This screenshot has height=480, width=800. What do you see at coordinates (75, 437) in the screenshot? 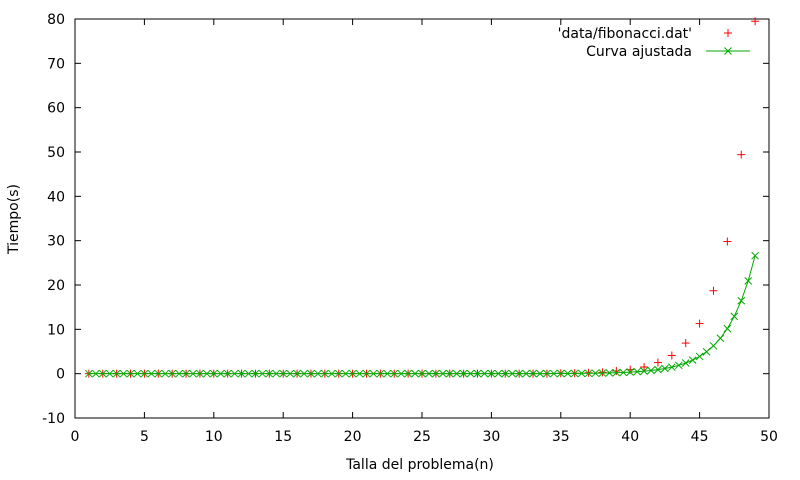
I see `x-tick-label: 0` at bounding box center [75, 437].